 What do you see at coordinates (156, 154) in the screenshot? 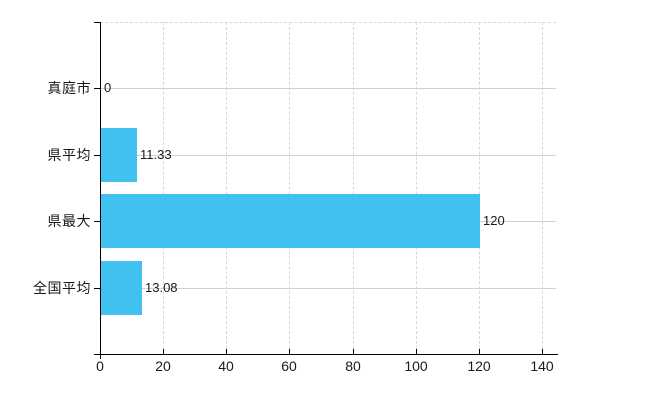
I see `value-label: 11.33` at bounding box center [156, 154].